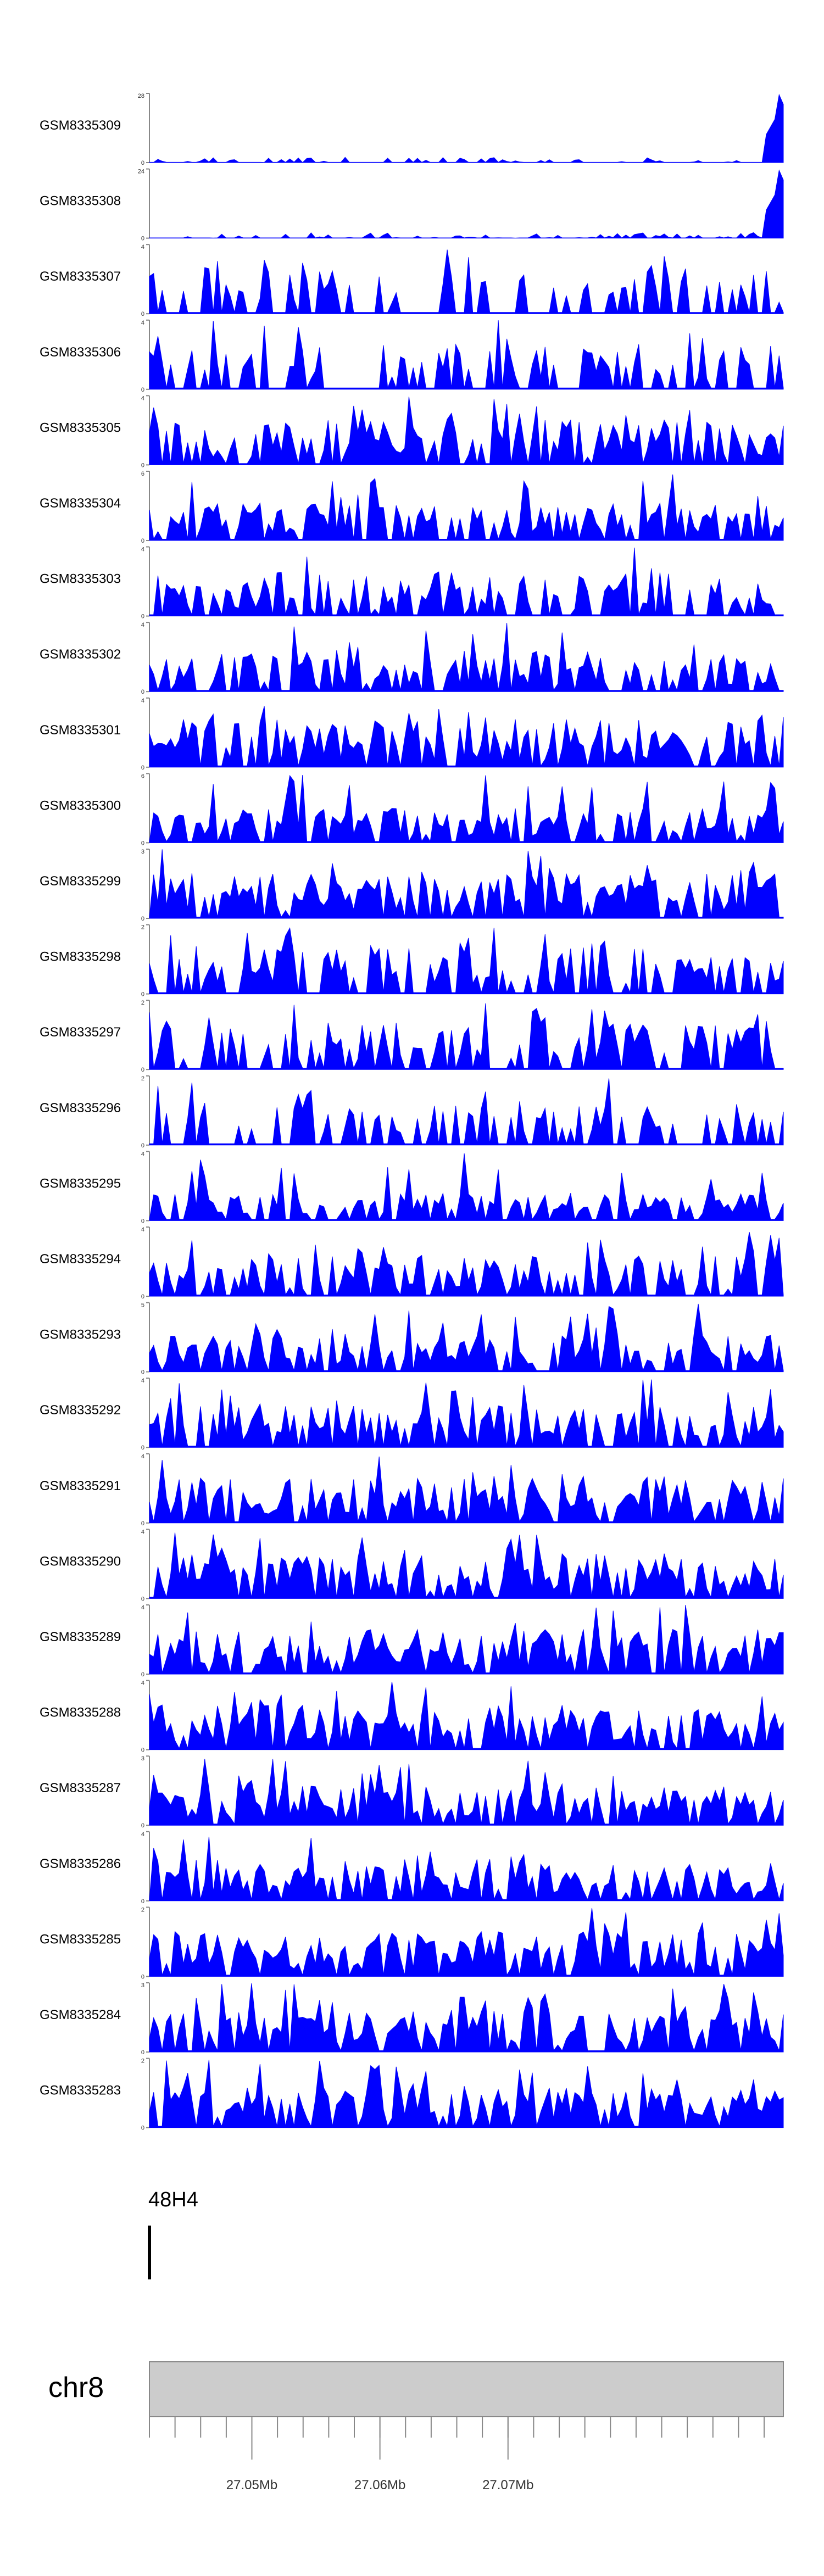  I want to click on track-GSM8335287: GSM8335287 3 0, so click(412, 1792).